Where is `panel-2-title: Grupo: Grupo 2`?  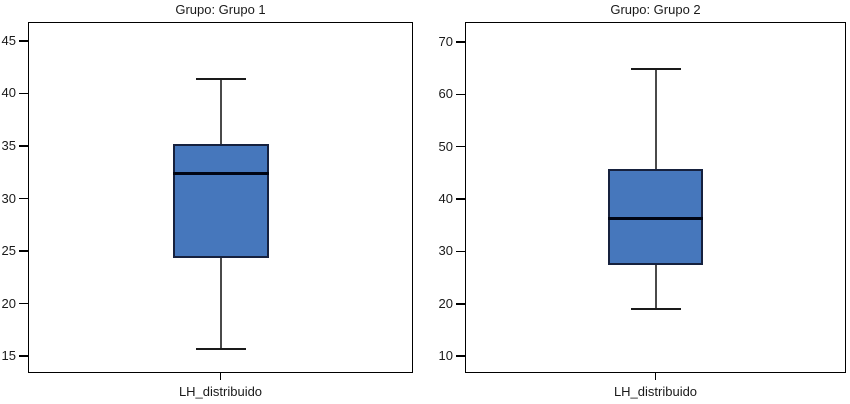 panel-2-title: Grupo: Grupo 2 is located at coordinates (655, 9).